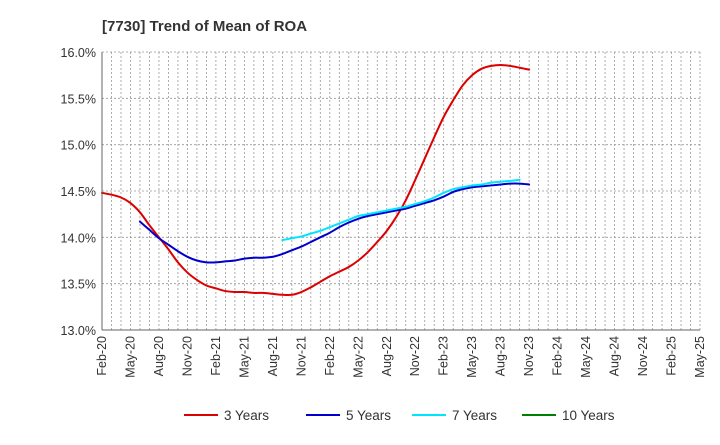 The image size is (720, 445). What do you see at coordinates (330, 356) in the screenshot?
I see `x-tick-label: Feb-22` at bounding box center [330, 356].